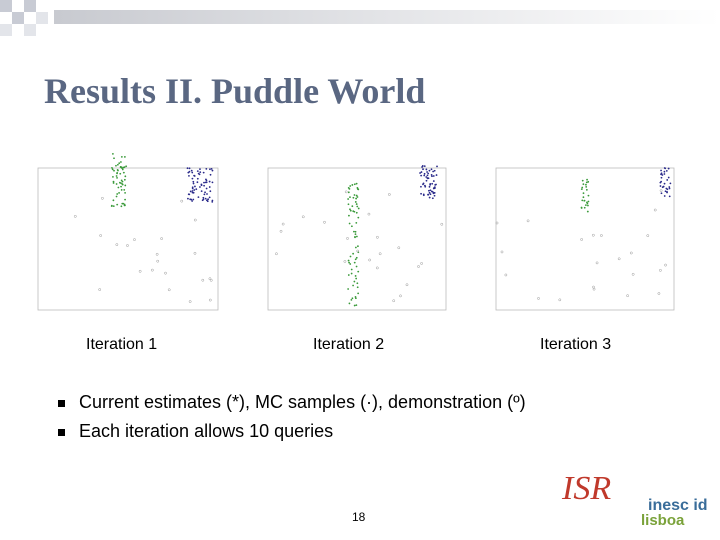 The width and height of the screenshot is (720, 540). What do you see at coordinates (235, 91) in the screenshot?
I see `slide-title: Results II. Puddle World` at bounding box center [235, 91].